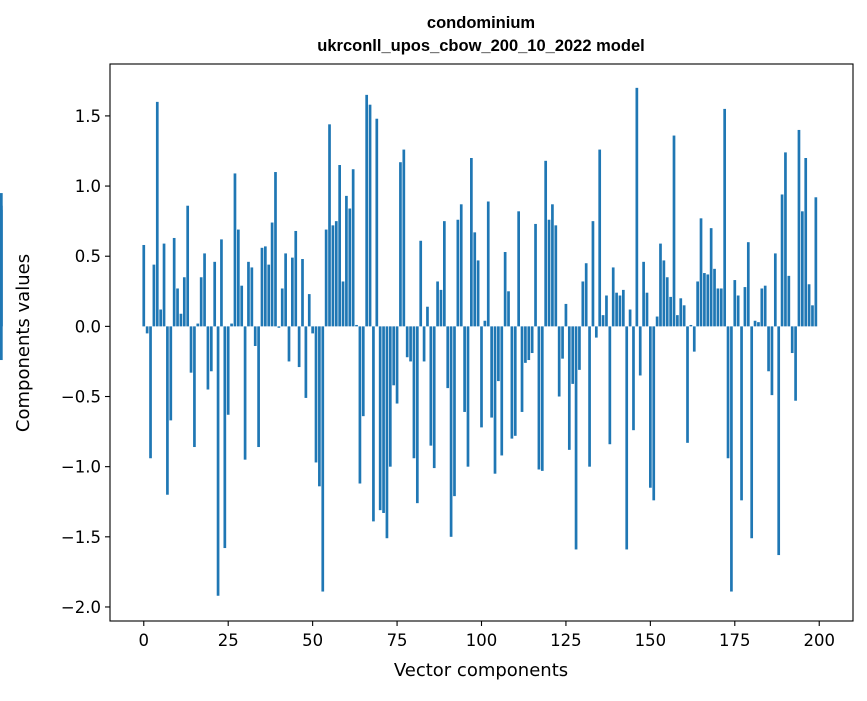 Image resolution: width=867 pixels, height=701 pixels. What do you see at coordinates (651, 640) in the screenshot?
I see `x-tick-label: 150` at bounding box center [651, 640].